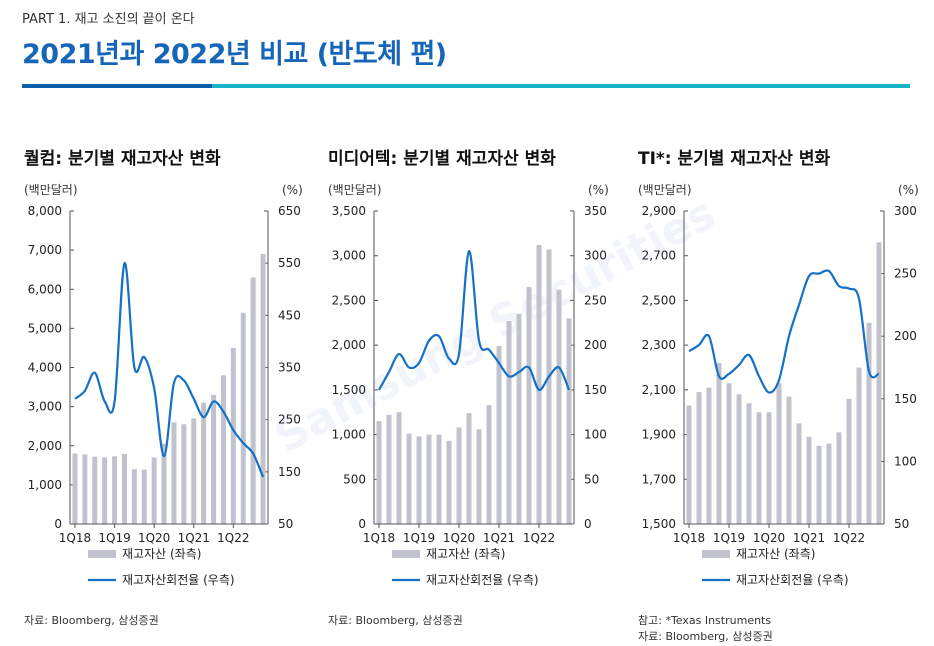 This screenshot has height=646, width=934. I want to click on title-rule-dark, so click(117, 86).